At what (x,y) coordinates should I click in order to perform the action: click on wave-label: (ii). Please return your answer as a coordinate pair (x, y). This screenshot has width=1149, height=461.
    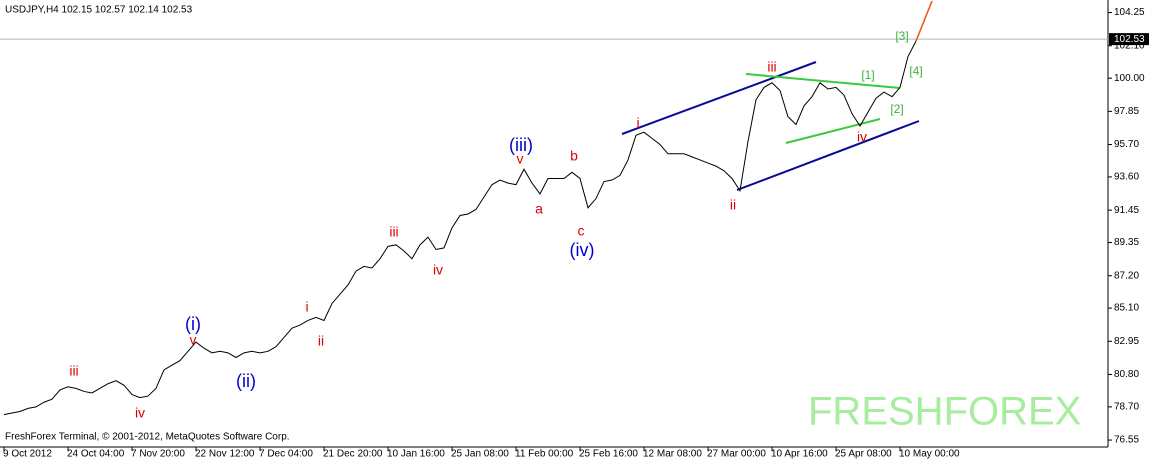
    Looking at the image, I should click on (246, 381).